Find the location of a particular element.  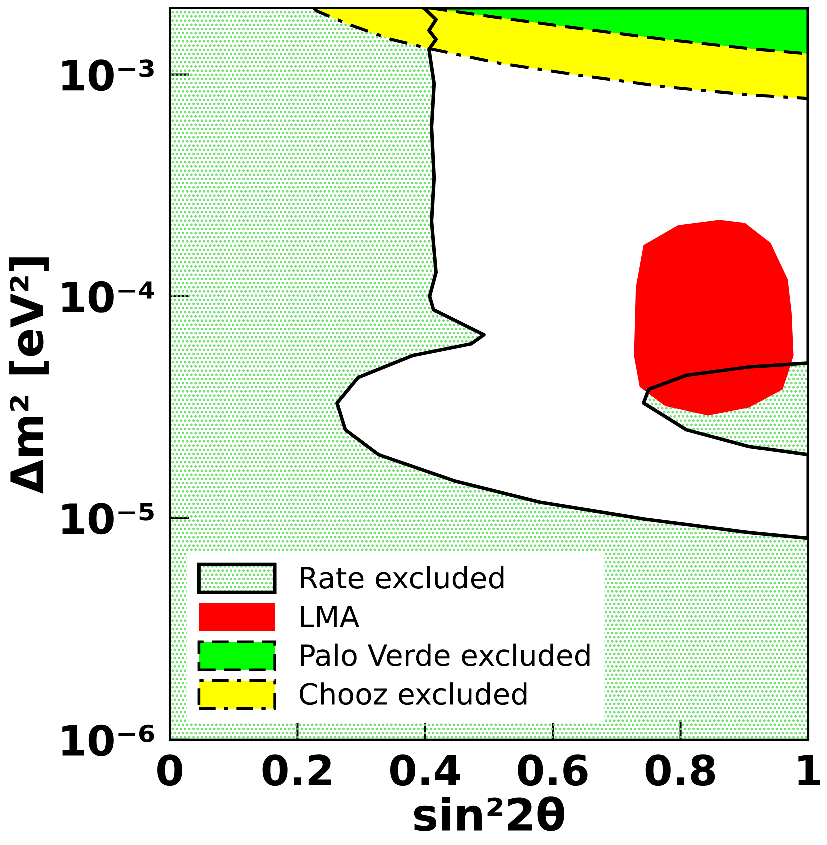

y-tick-label: 10⁻³ is located at coordinates (108, 76).